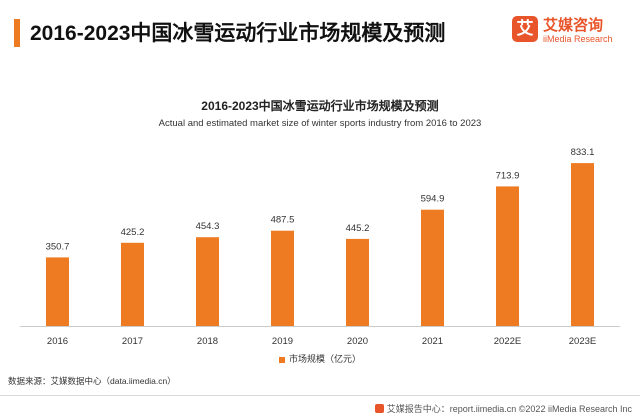 The image size is (640, 416). I want to click on x-tick-label-2023E: 2023E, so click(582, 341).